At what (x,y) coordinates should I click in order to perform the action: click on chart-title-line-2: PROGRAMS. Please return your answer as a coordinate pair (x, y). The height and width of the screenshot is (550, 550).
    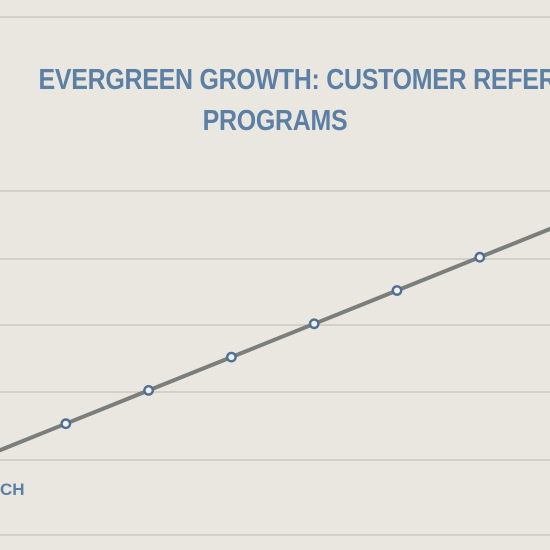
    Looking at the image, I should click on (275, 121).